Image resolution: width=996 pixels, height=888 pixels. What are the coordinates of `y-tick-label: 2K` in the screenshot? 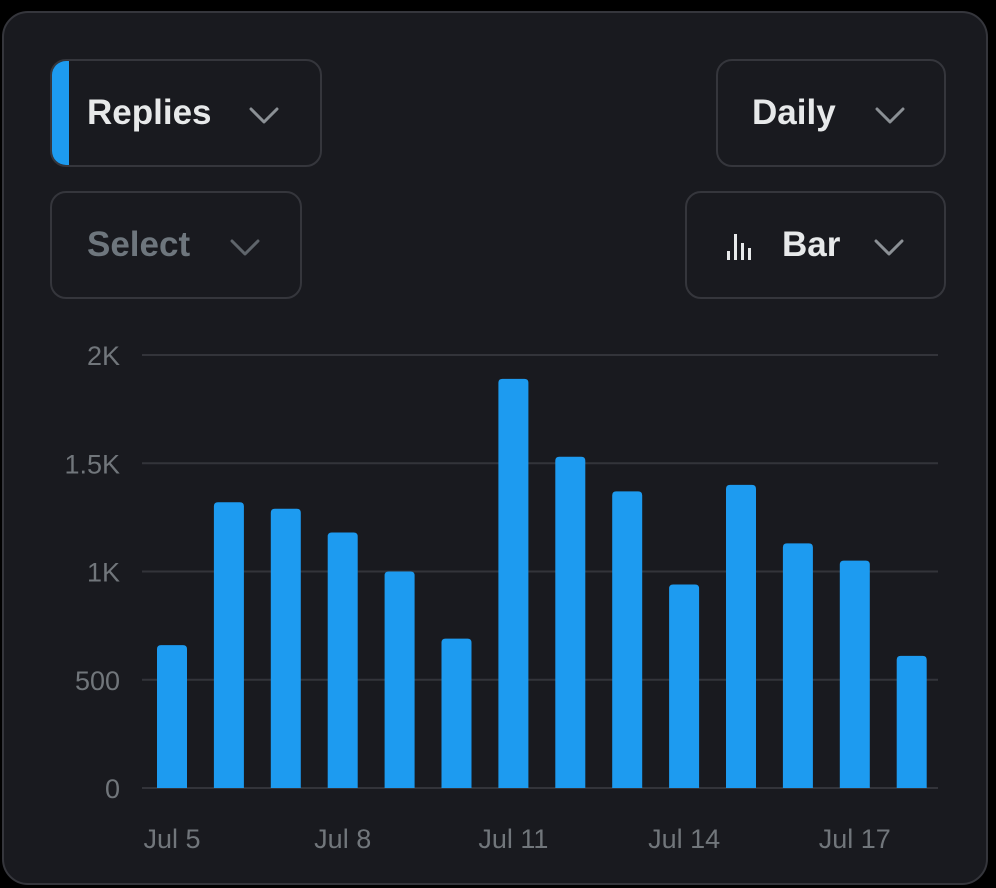 It's located at (103, 356).